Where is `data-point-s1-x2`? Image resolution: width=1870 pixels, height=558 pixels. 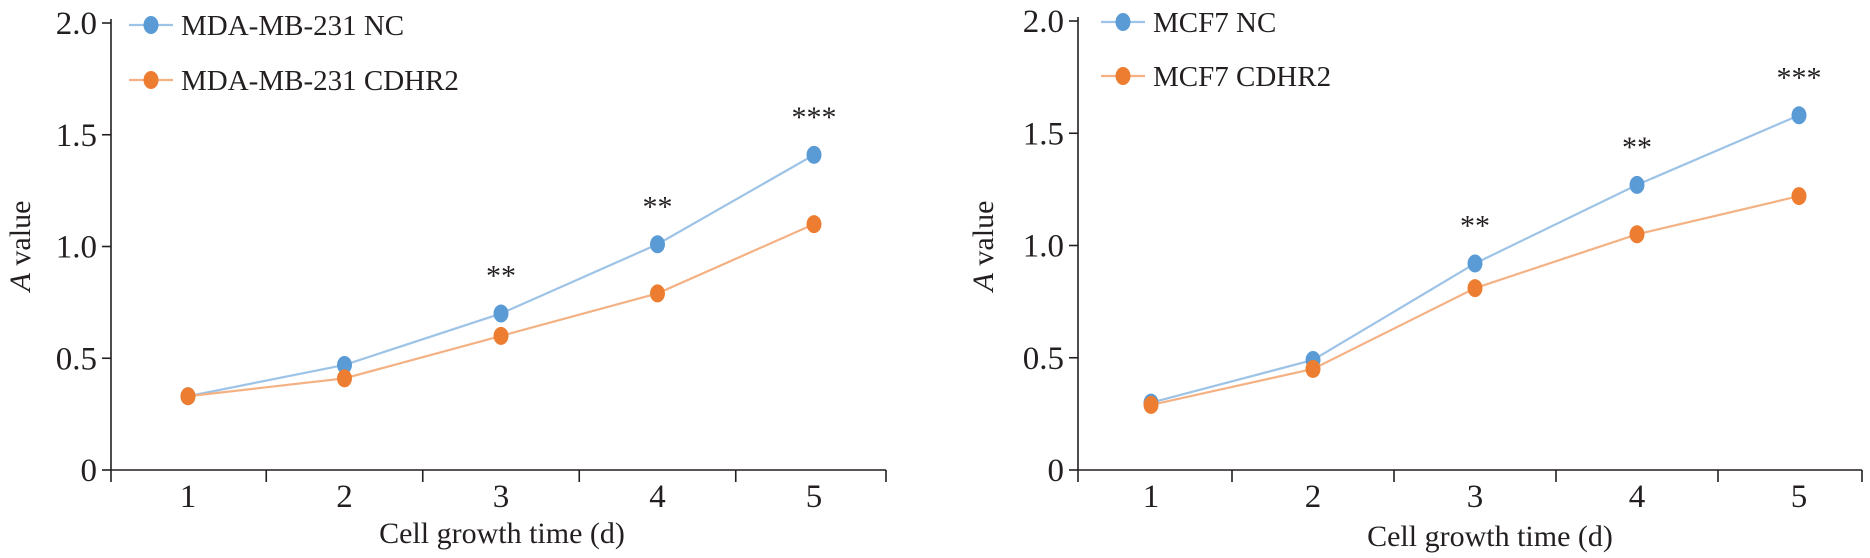 data-point-s1-x2 is located at coordinates (344, 364).